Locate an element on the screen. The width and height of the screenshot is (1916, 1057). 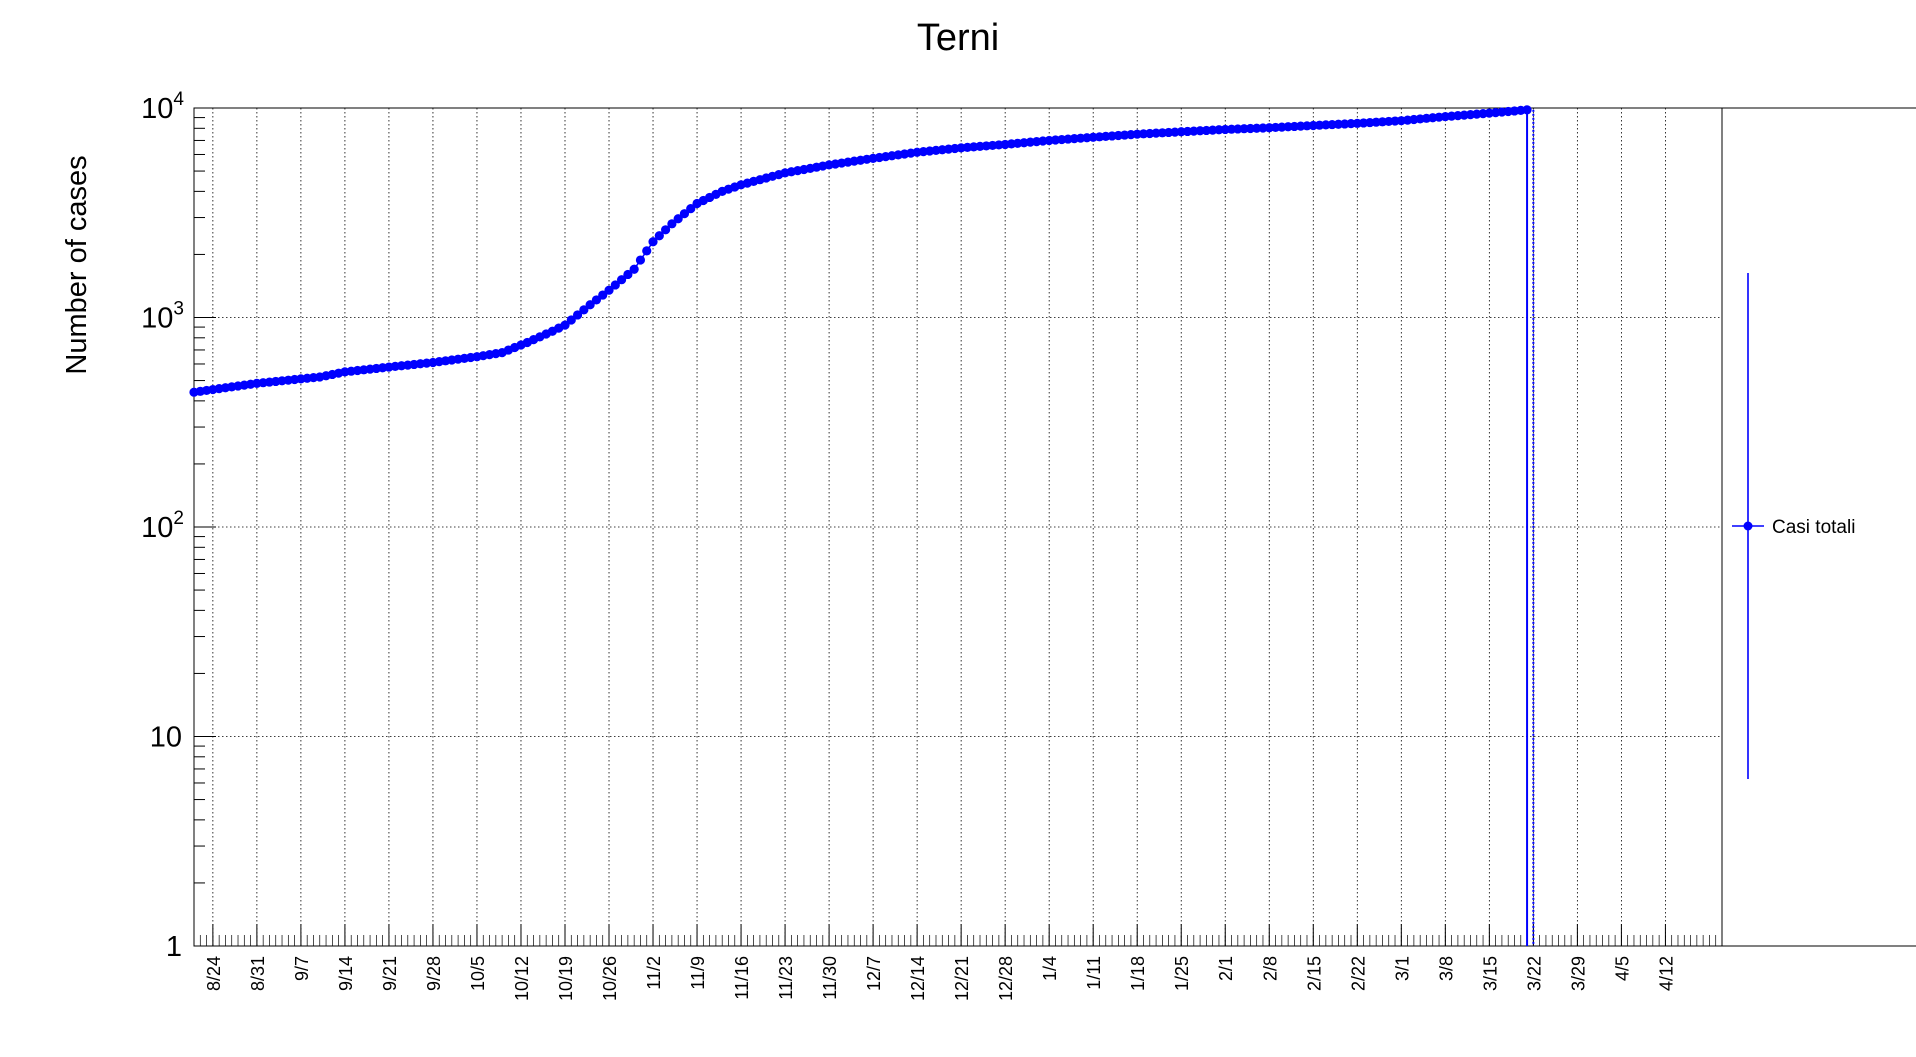
x-tick-label: 8/24 is located at coordinates (214, 973).